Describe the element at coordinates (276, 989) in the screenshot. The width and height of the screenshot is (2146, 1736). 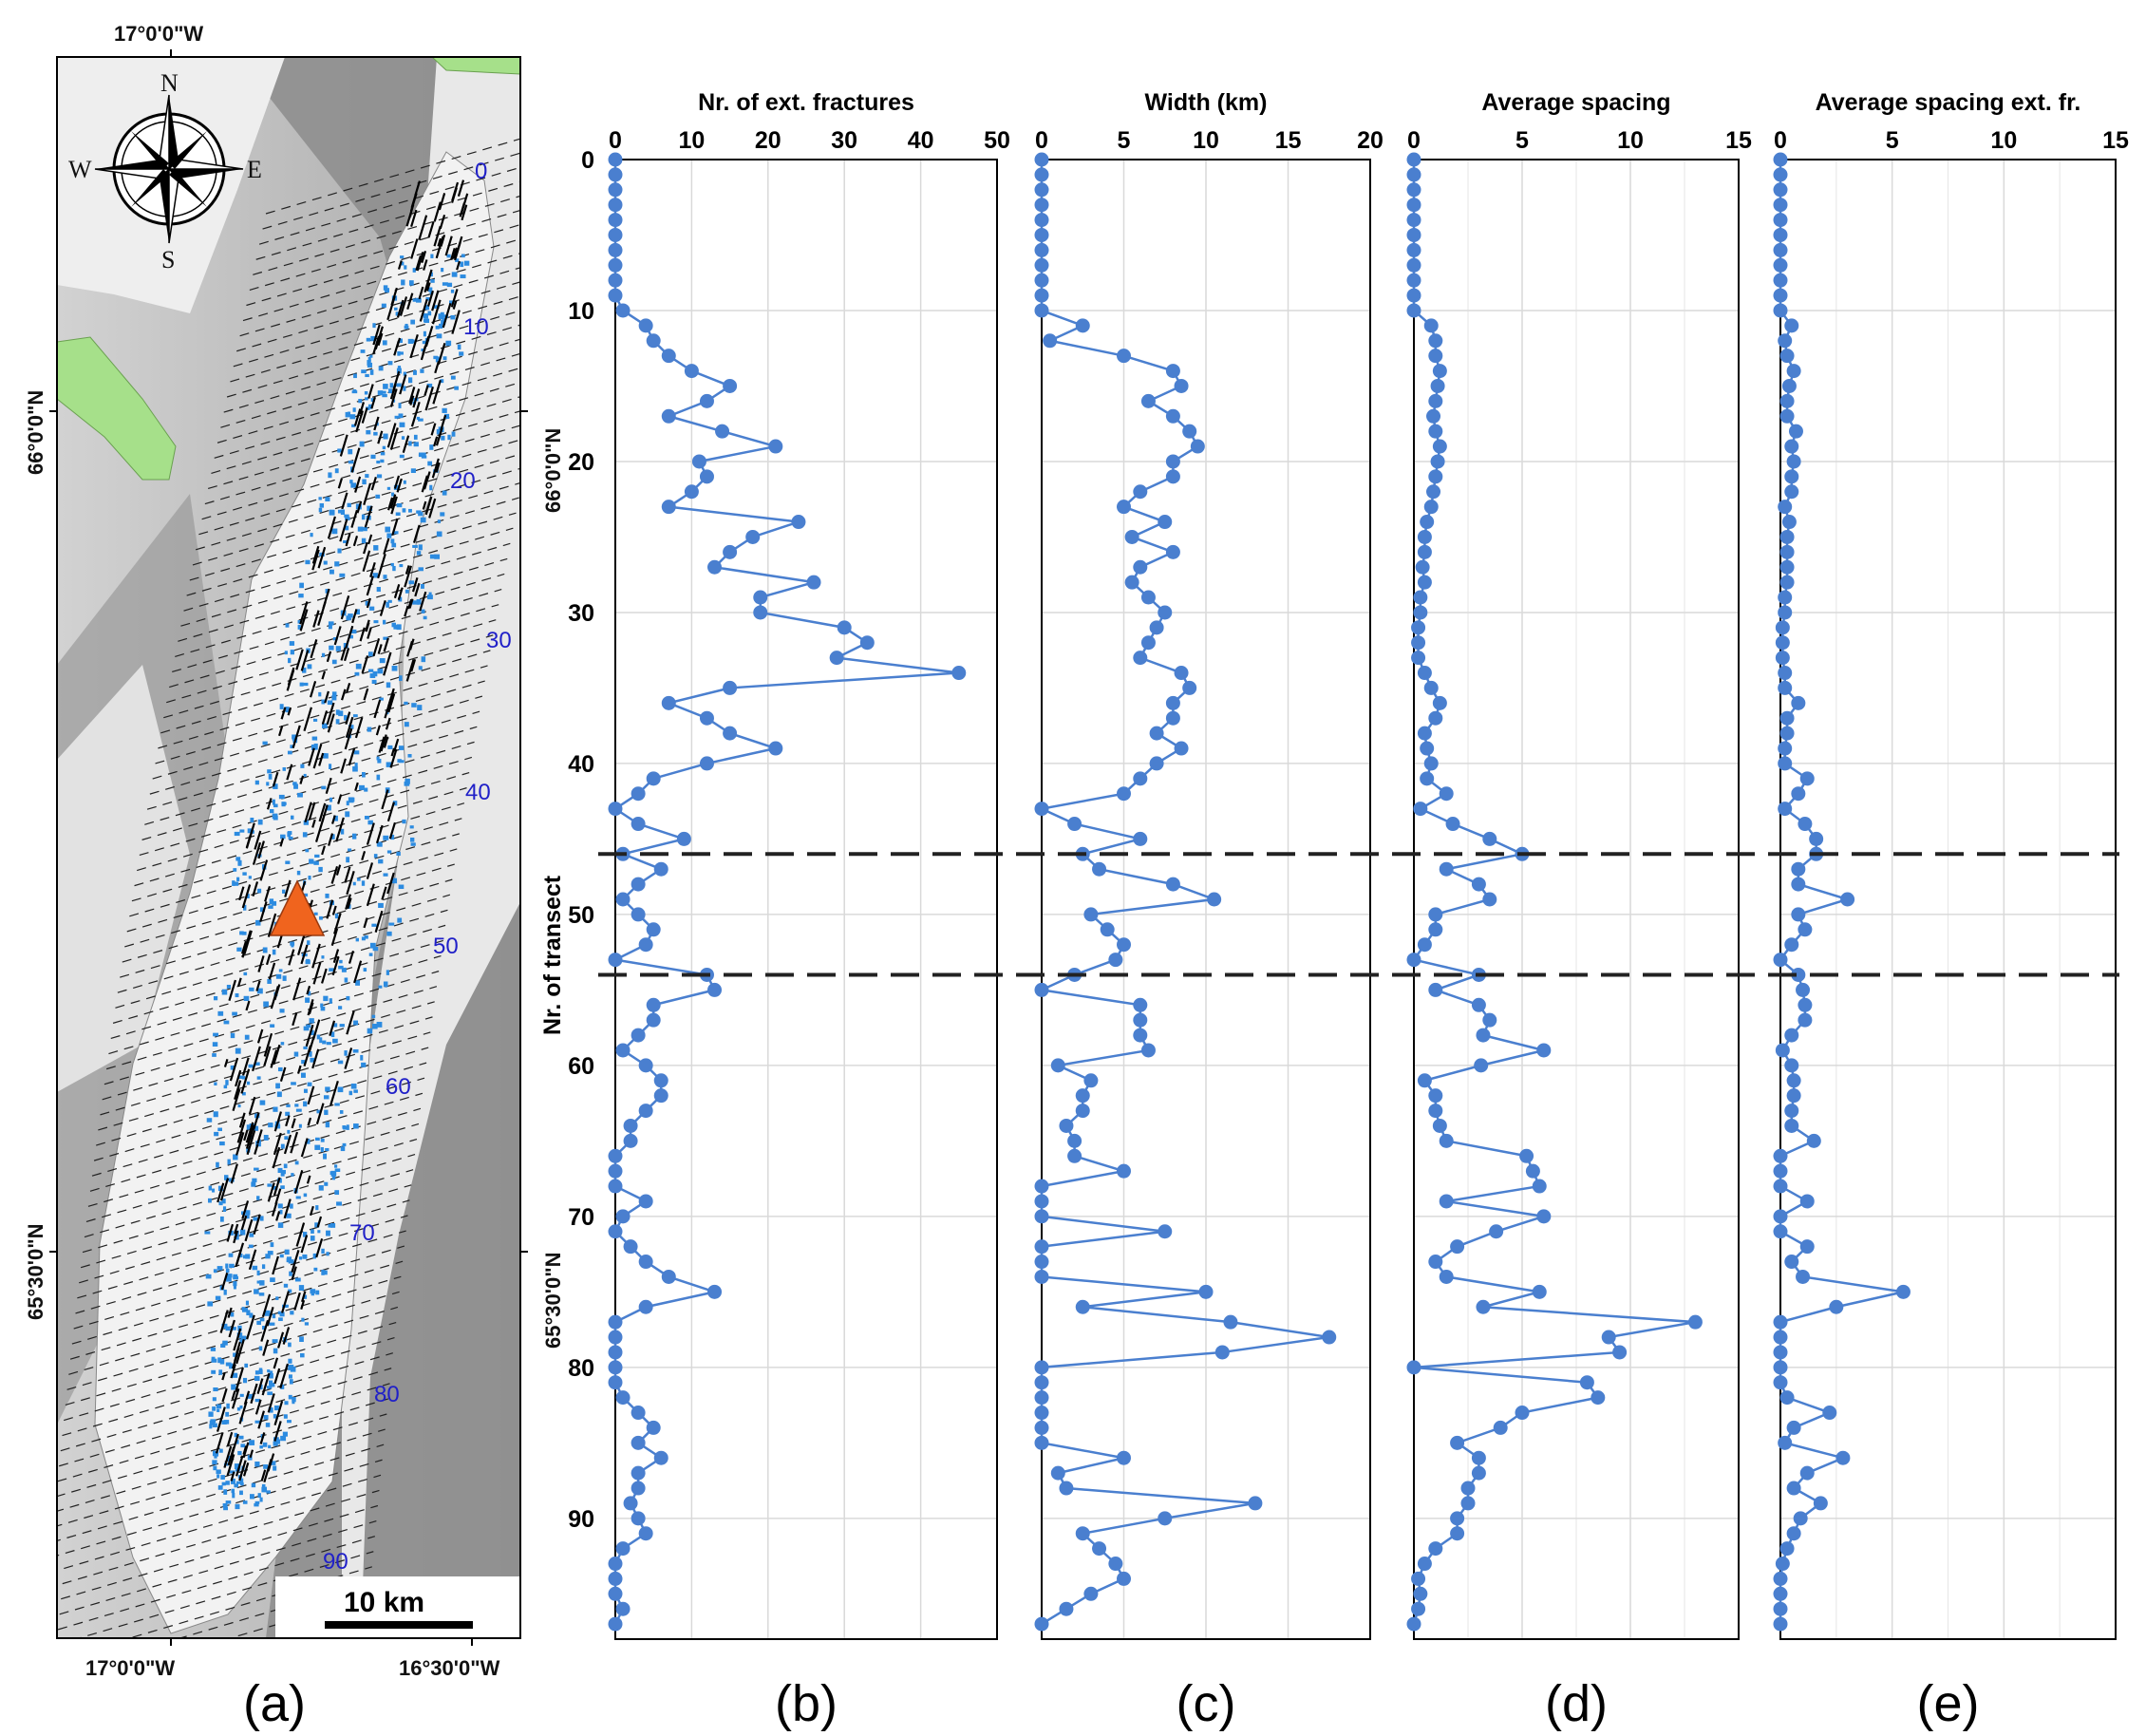
I see `transect-line` at that location.